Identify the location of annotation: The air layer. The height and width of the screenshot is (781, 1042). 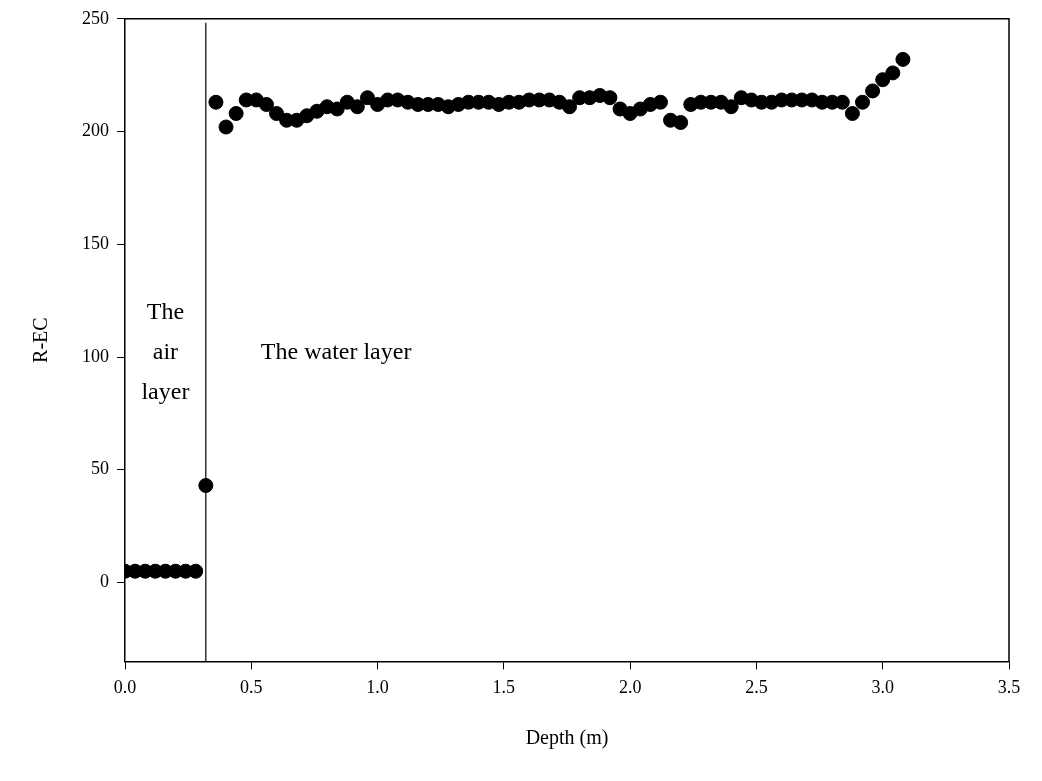
(165, 351).